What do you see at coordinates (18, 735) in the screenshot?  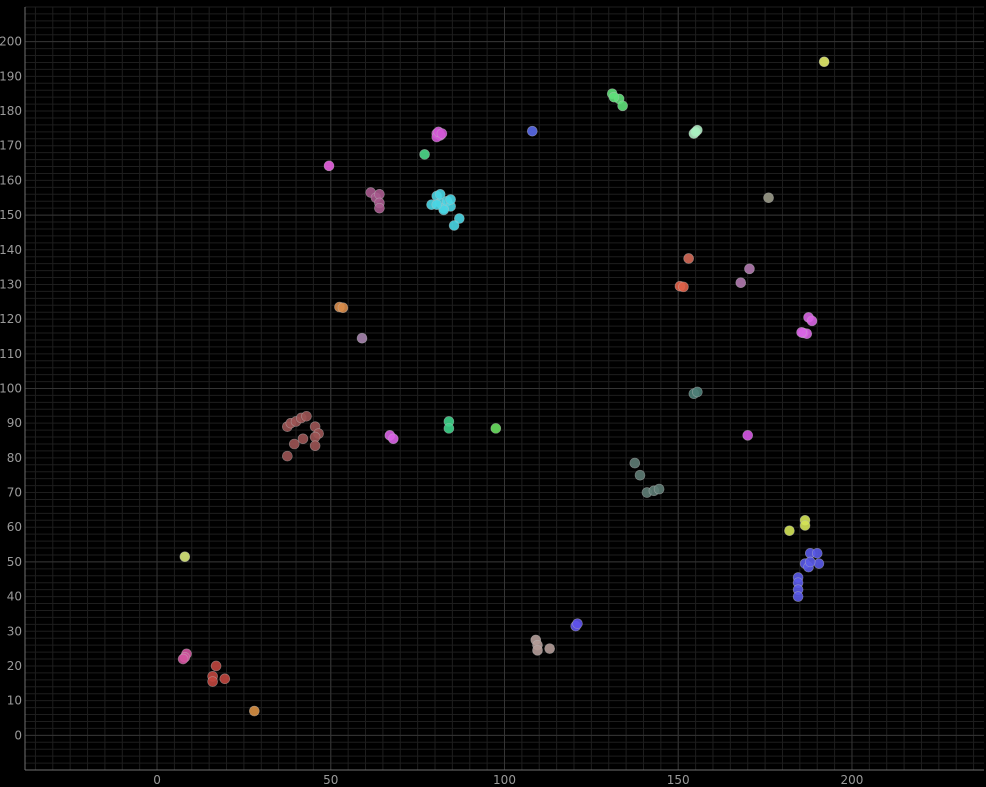 I see `y-tick-label: 0` at bounding box center [18, 735].